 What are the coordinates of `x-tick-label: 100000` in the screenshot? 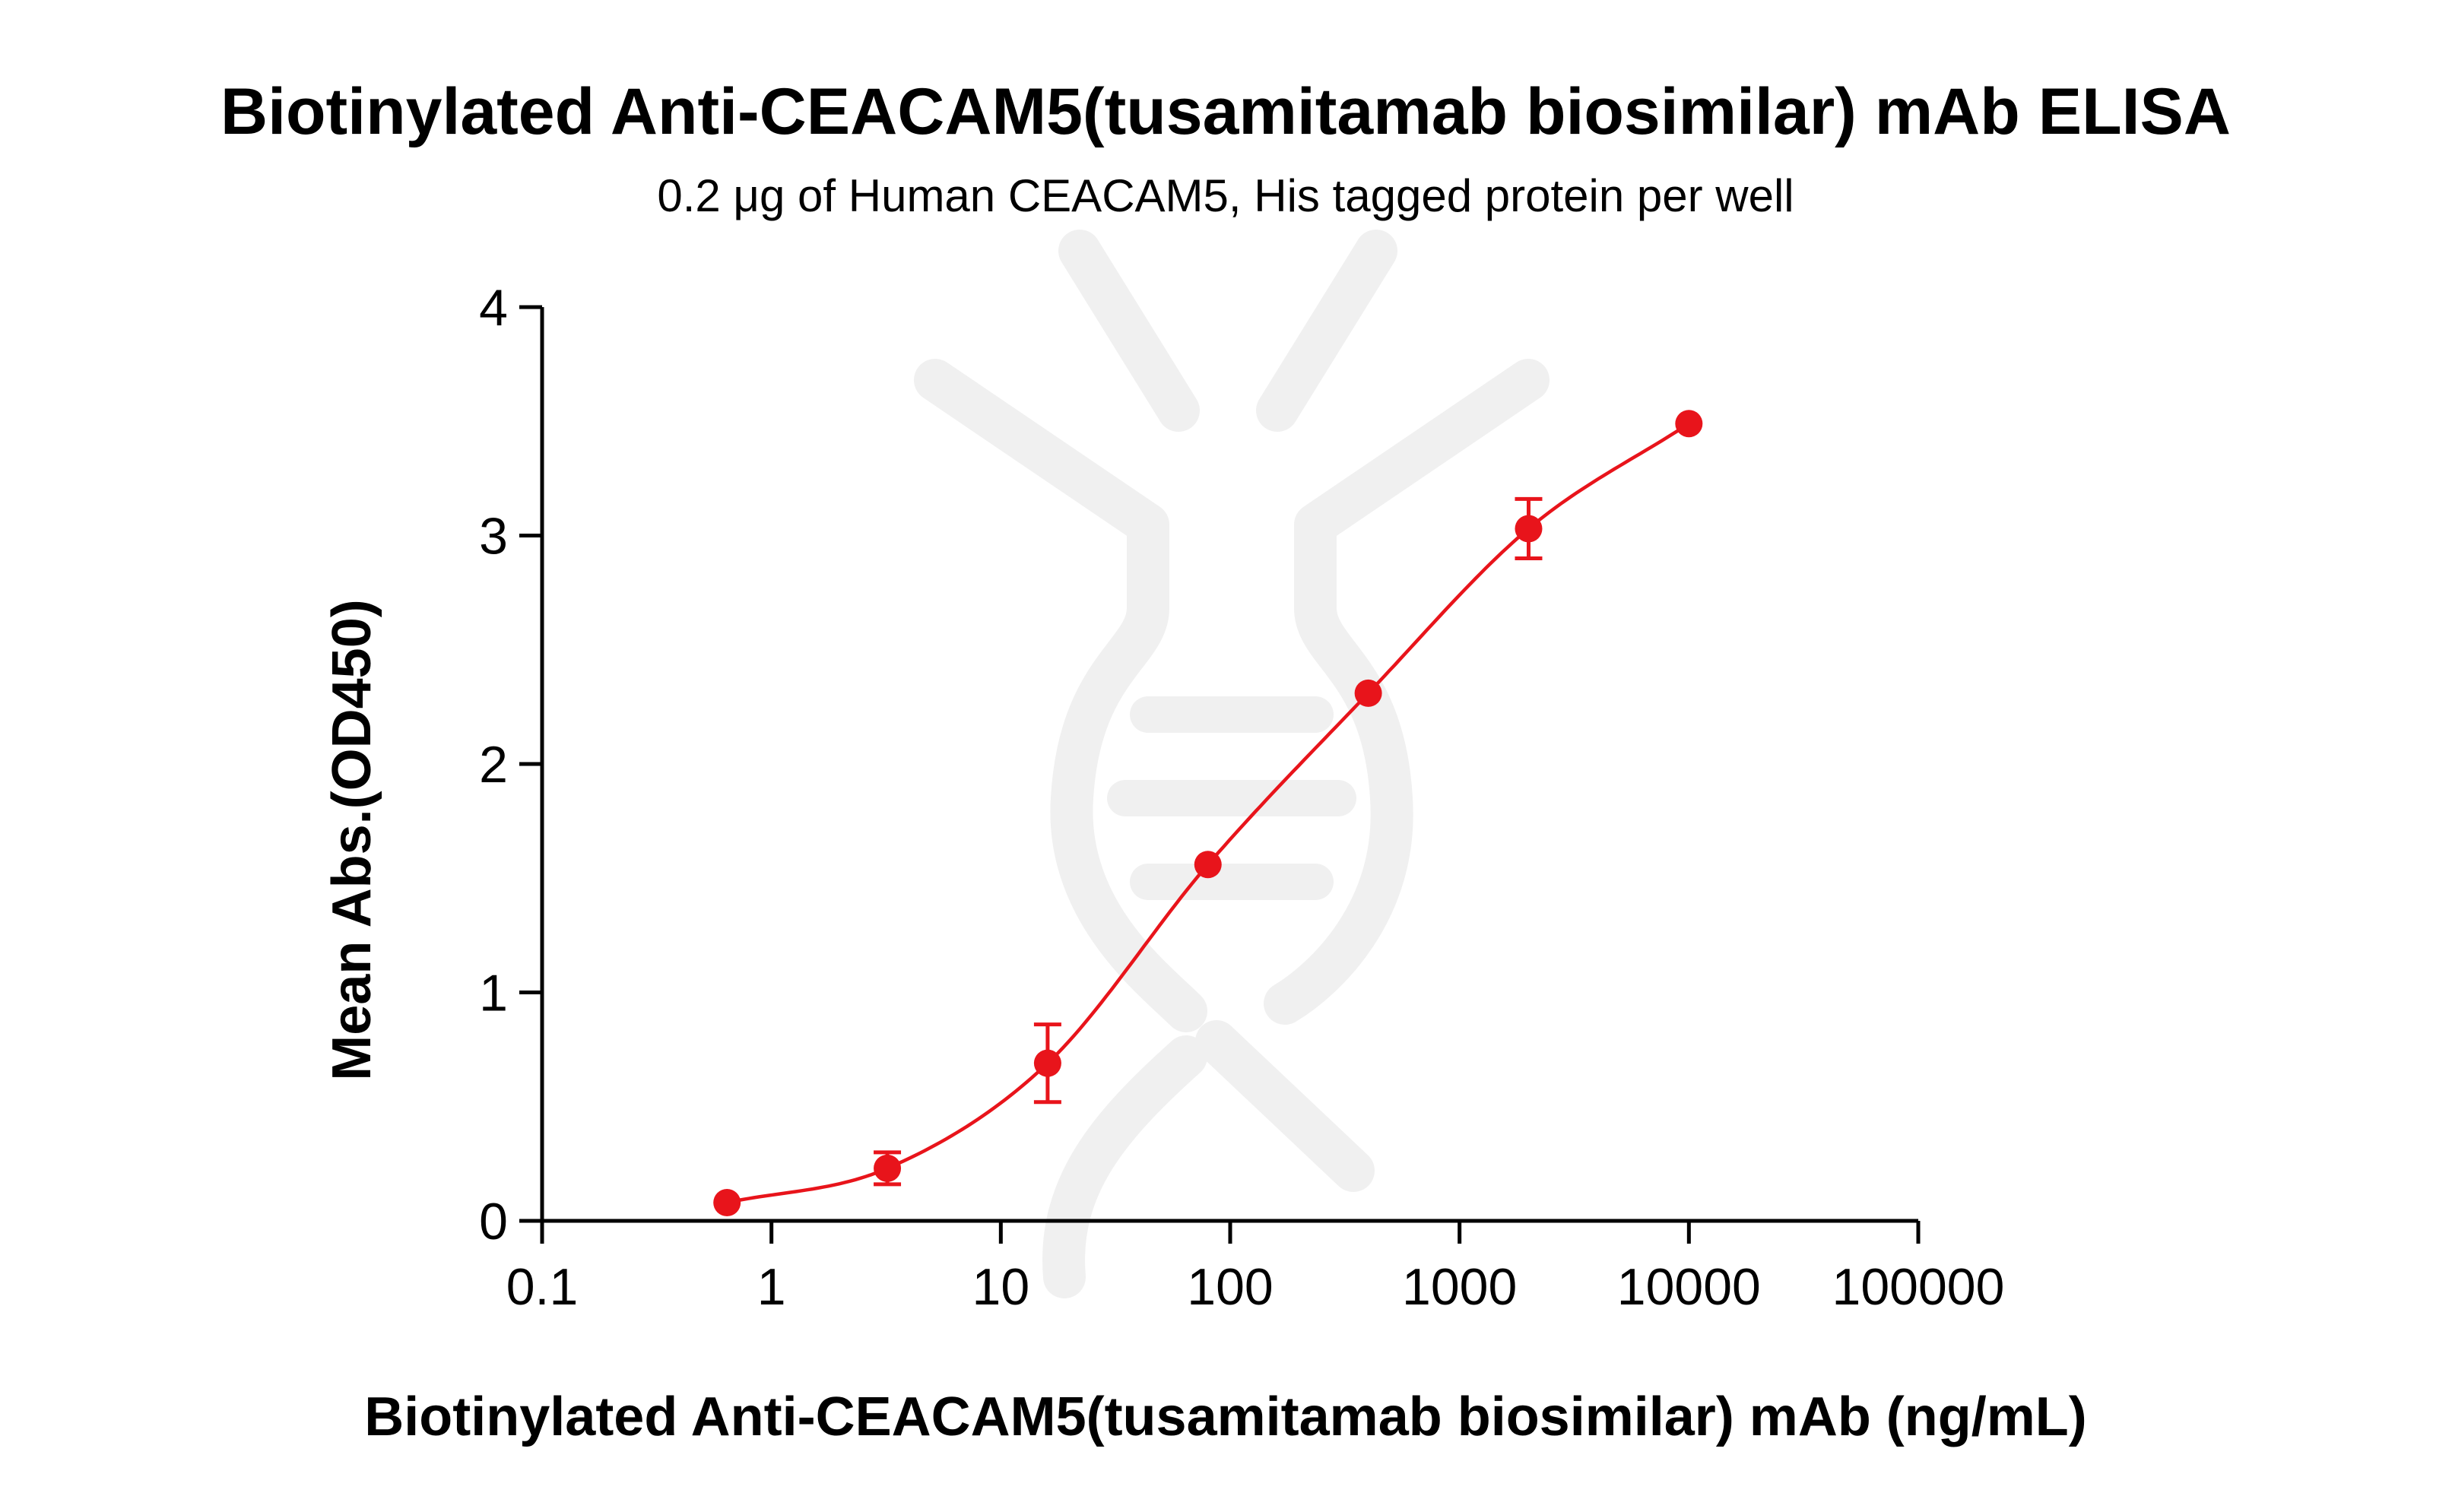 It's located at (1918, 1287).